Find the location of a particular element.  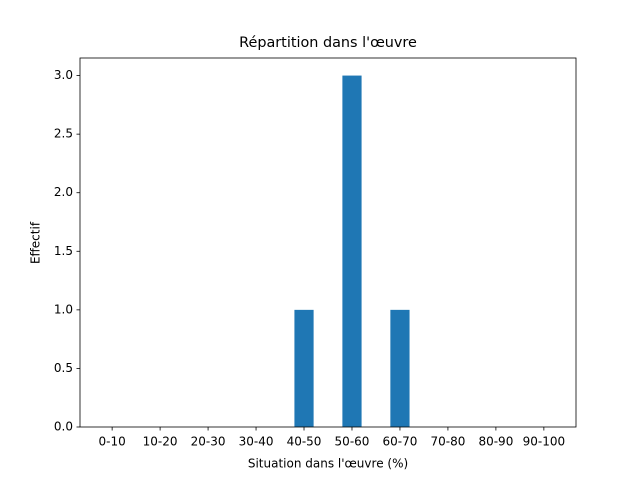

y-tick-label: 0.5 is located at coordinates (63, 368).